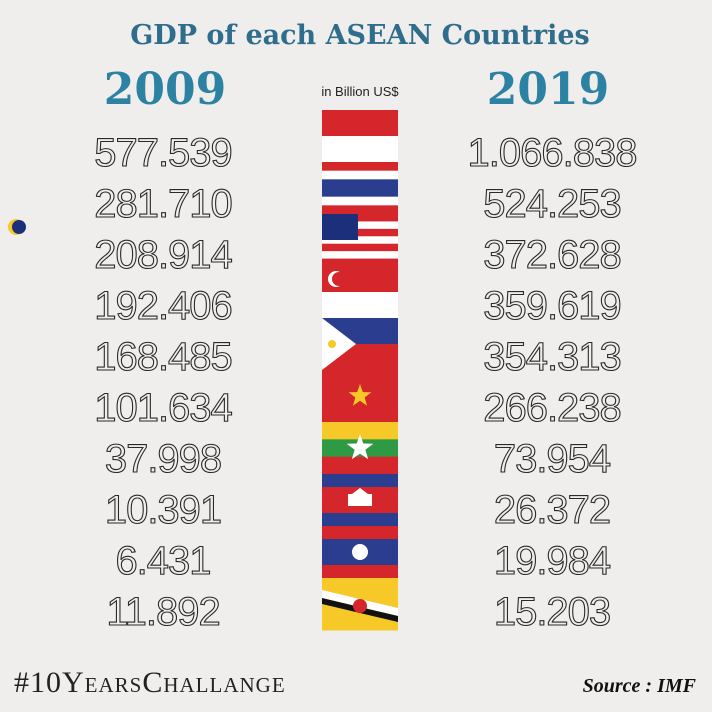 The image size is (712, 712). I want to click on source: Source : IMF, so click(640, 686).